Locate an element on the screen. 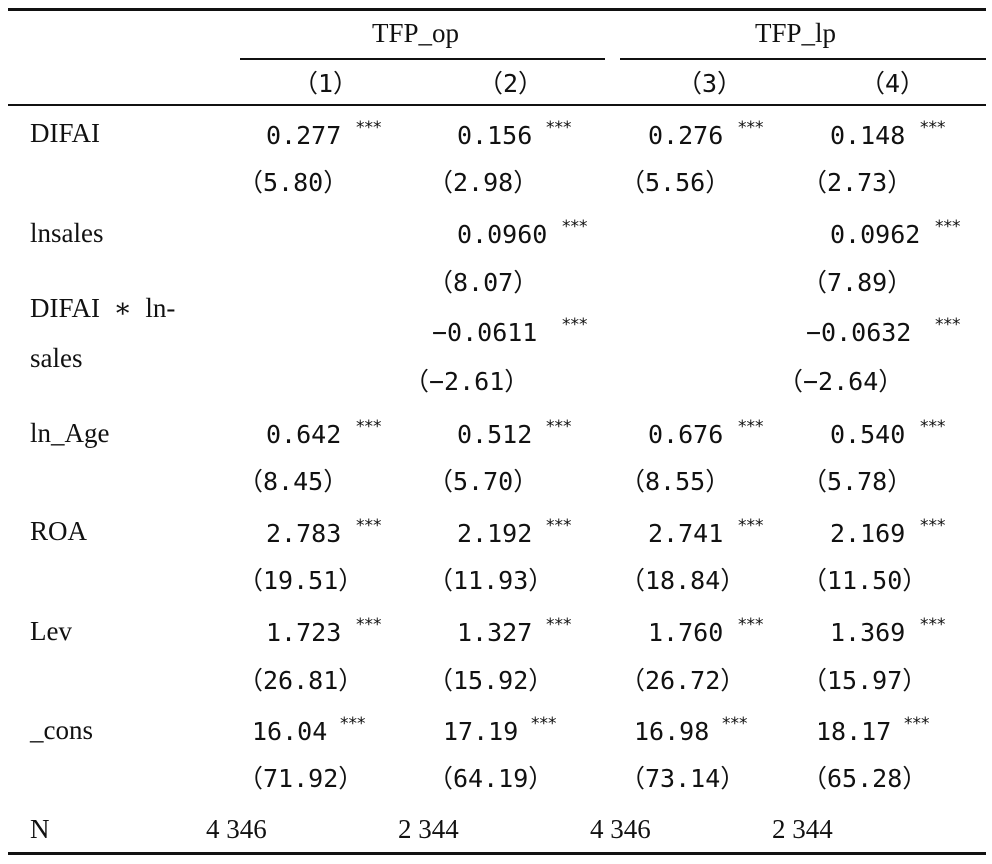 The width and height of the screenshot is (992, 864). tstat-cons-4: （65.28） is located at coordinates (865, 778).